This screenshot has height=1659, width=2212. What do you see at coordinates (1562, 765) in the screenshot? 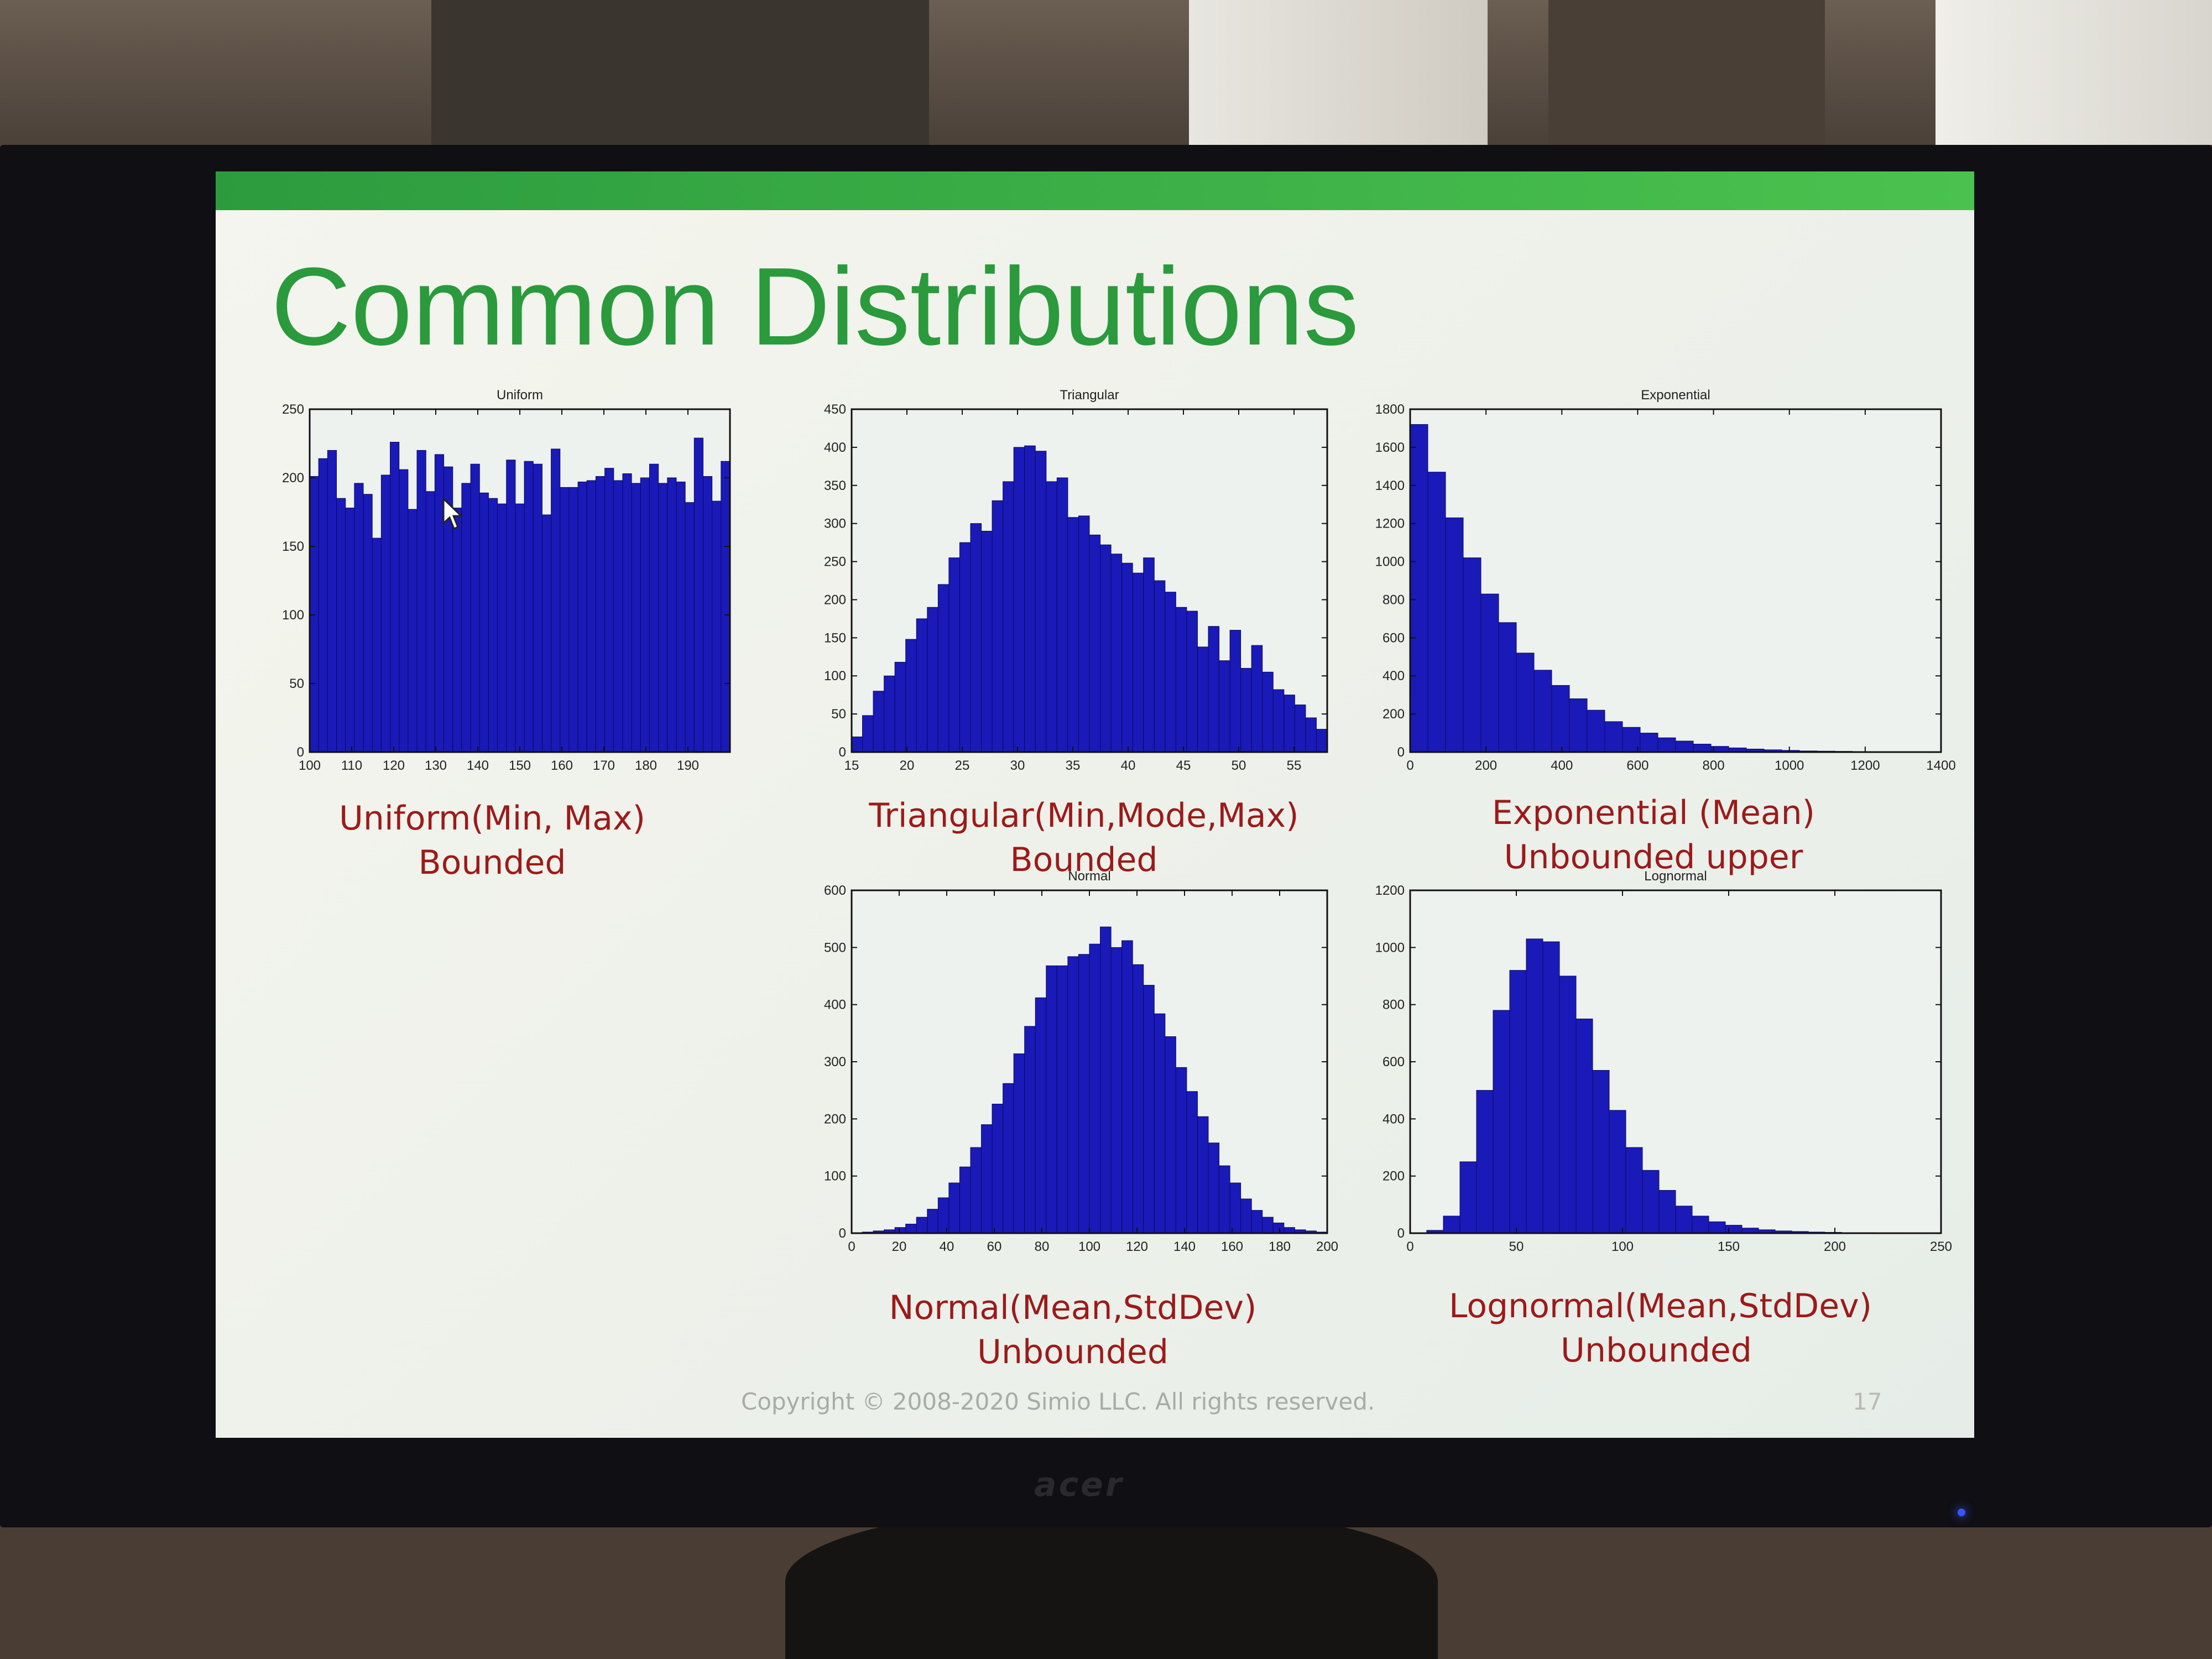
I see `x-tick-label: 400` at bounding box center [1562, 765].